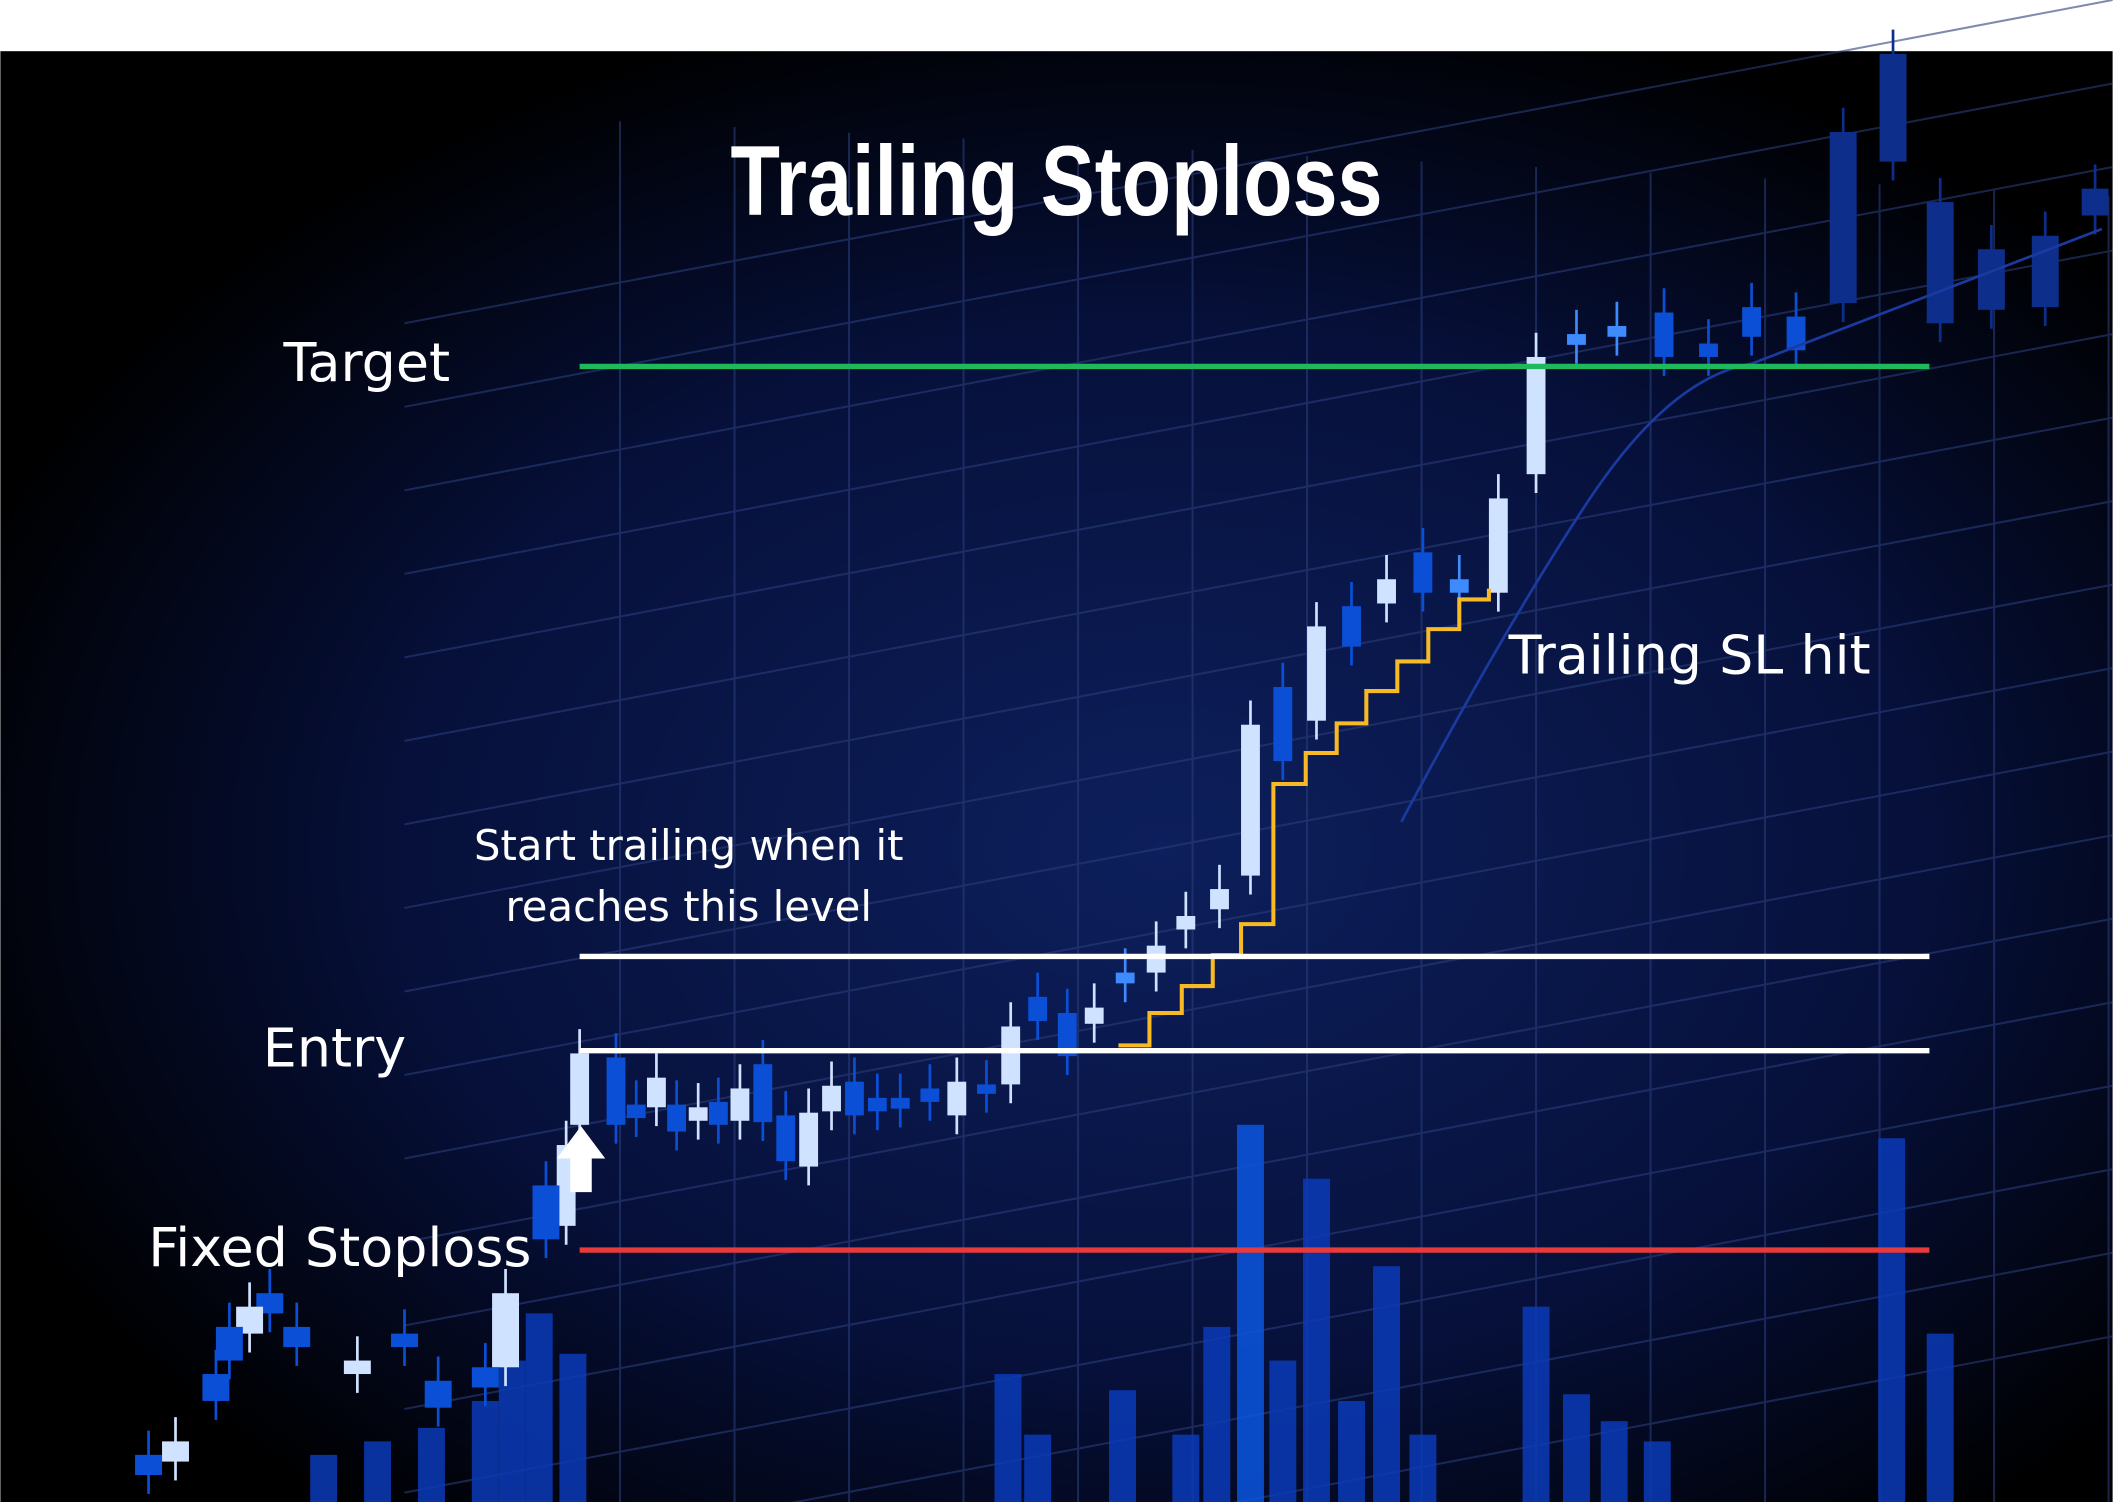 This screenshot has height=1502, width=2113. What do you see at coordinates (1751, 525) in the screenshot?
I see `moving-average` at bounding box center [1751, 525].